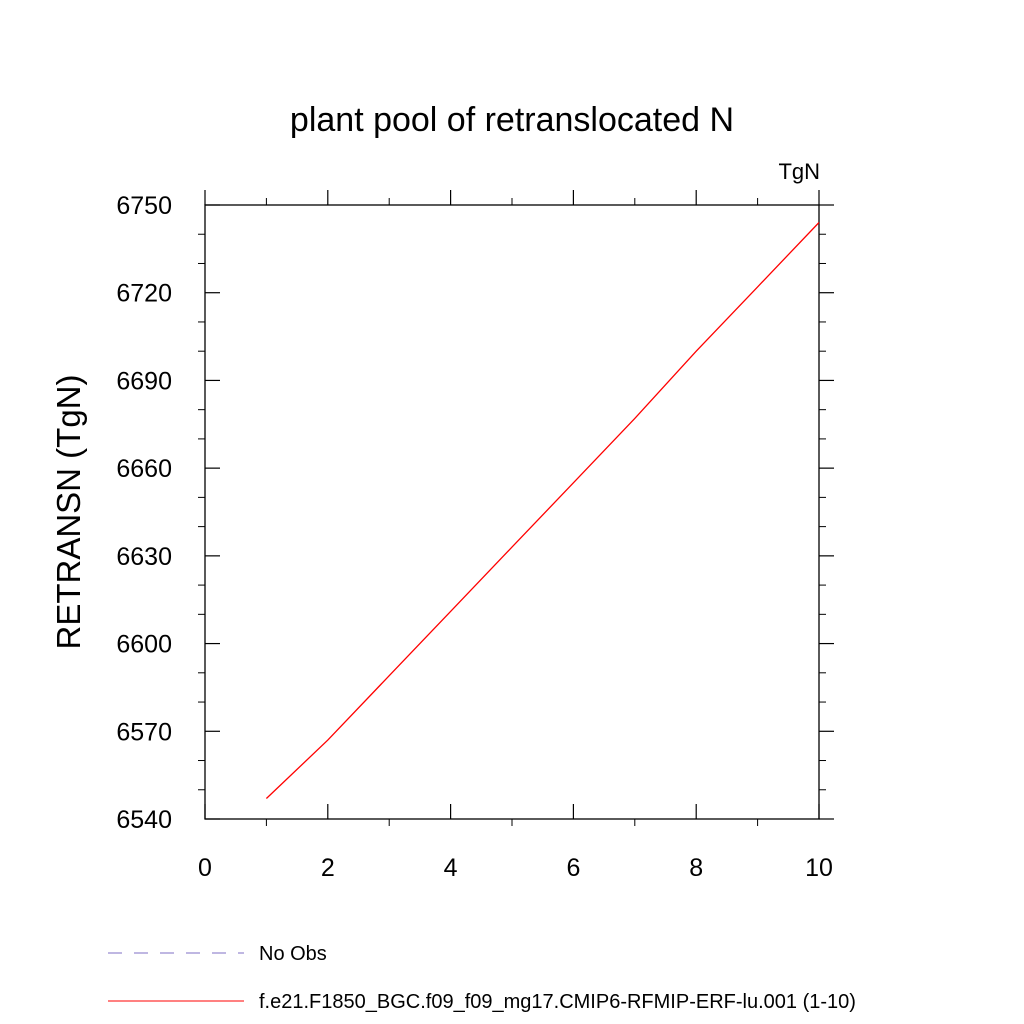 This screenshot has height=1024, width=1024. Describe the element at coordinates (144, 294) in the screenshot. I see `y-tick-label: 6720` at that location.